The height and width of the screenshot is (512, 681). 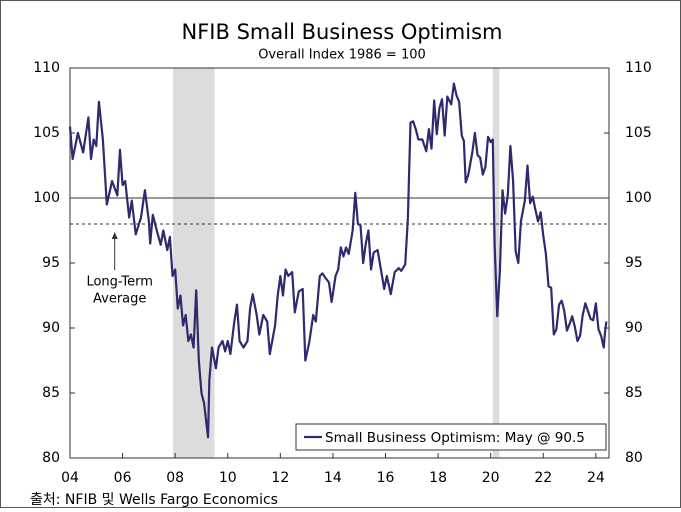 I want to click on y2-tick-label: 100, so click(x=638, y=198).